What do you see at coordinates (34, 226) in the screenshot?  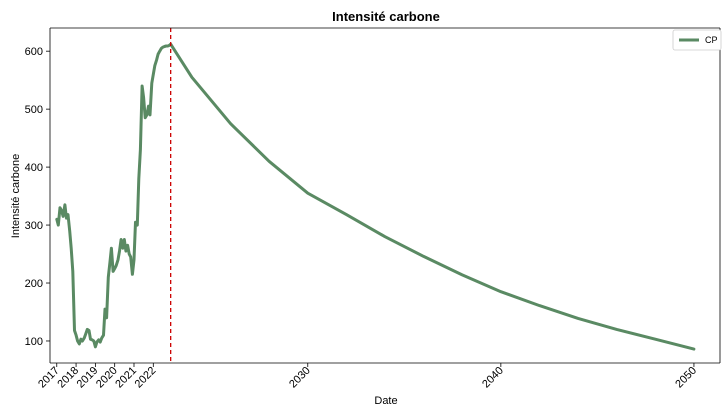 I see `y-tick-label: 300` at bounding box center [34, 226].